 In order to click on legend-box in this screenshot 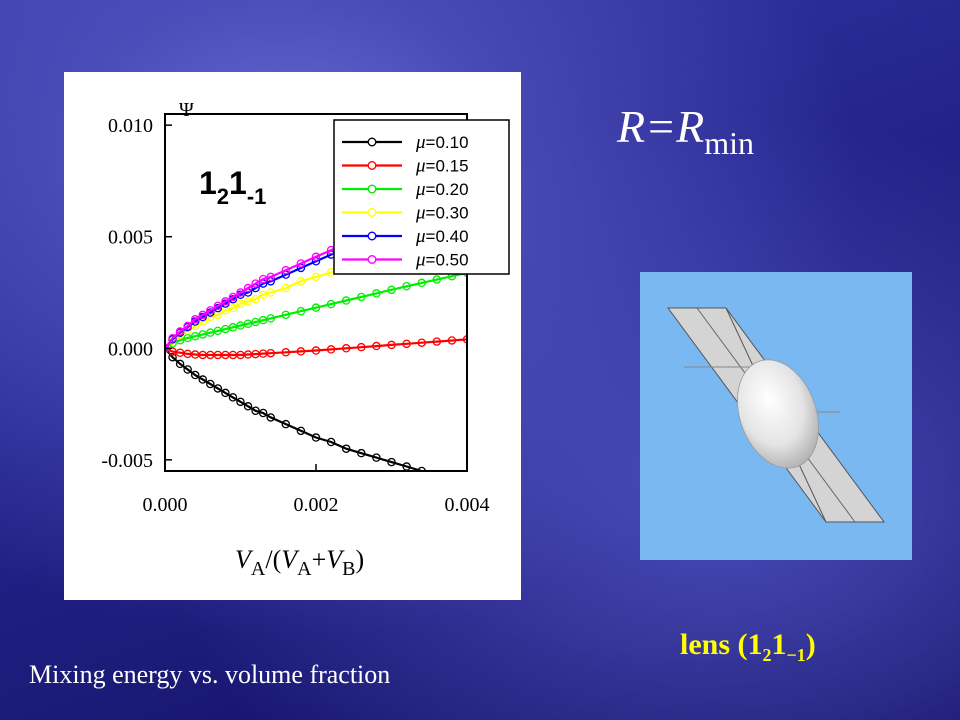, I will do `click(421, 197)`.